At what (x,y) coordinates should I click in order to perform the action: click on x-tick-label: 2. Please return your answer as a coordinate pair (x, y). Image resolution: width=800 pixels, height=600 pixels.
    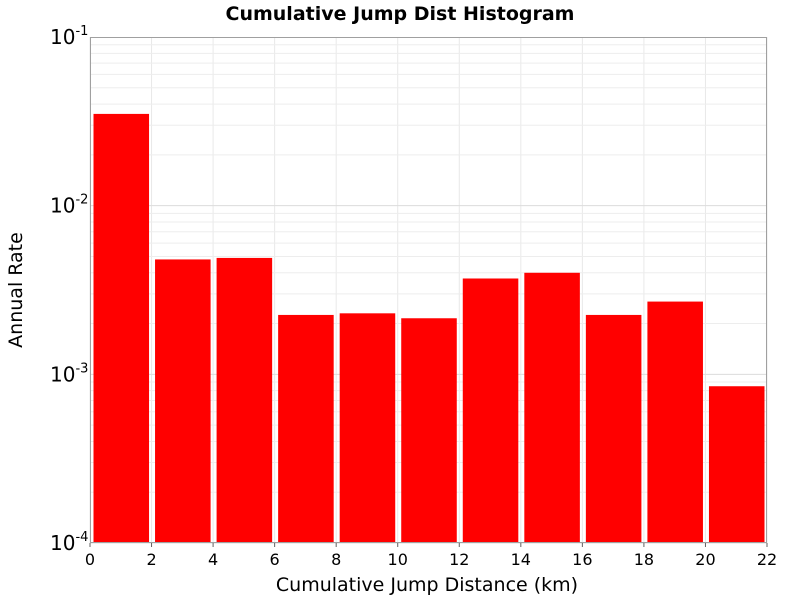
    Looking at the image, I should click on (151, 559).